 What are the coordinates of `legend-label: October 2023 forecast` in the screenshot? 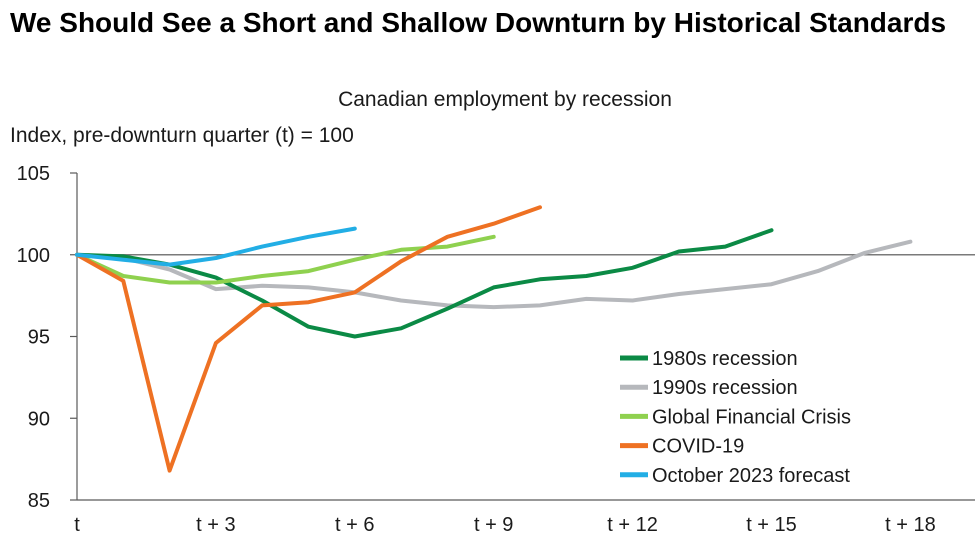 It's located at (751, 476).